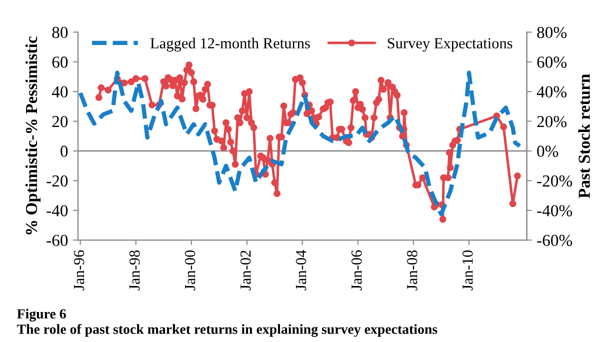  I want to click on x-tick-label: Jan-08, so click(412, 270).